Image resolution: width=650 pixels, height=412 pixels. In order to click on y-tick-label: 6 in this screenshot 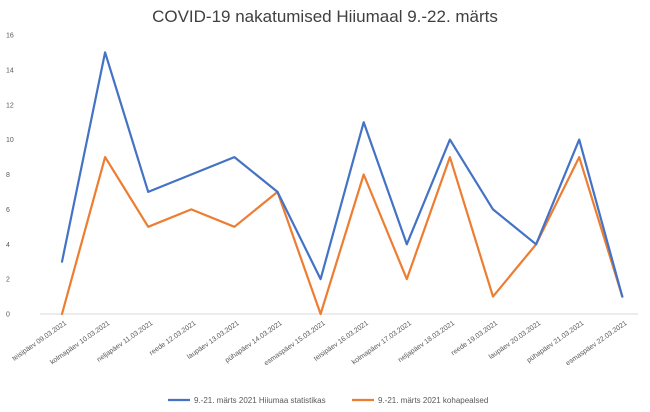, I will do `click(8, 210)`.